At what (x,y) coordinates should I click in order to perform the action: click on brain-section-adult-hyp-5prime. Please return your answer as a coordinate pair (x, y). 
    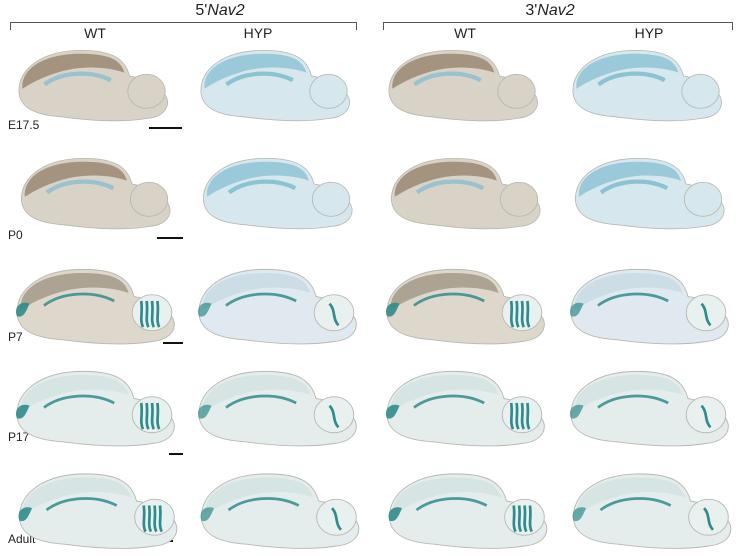
    Looking at the image, I should click on (280, 511).